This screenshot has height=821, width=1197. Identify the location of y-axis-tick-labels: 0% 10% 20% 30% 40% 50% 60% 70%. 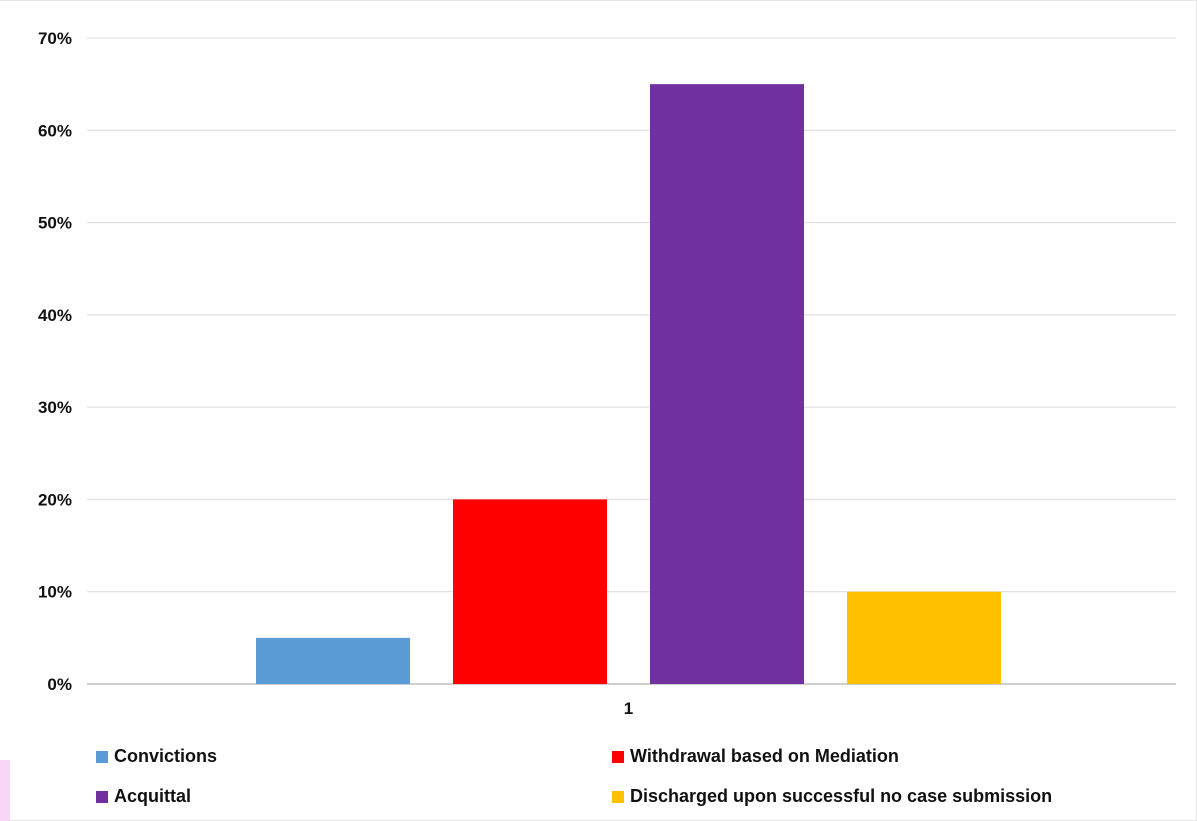
(55, 361).